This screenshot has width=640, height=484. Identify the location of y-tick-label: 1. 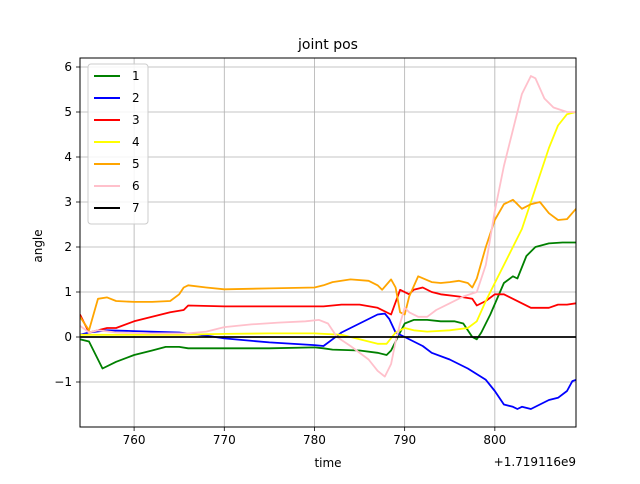
(68, 292).